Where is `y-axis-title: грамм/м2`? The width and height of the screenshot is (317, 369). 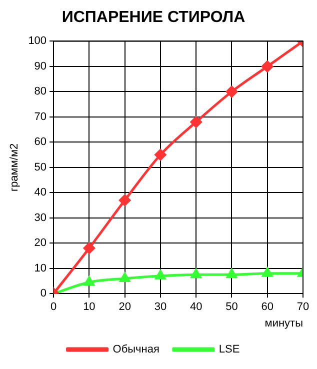
y-axis-title: грамм/м2 is located at coordinates (14, 167).